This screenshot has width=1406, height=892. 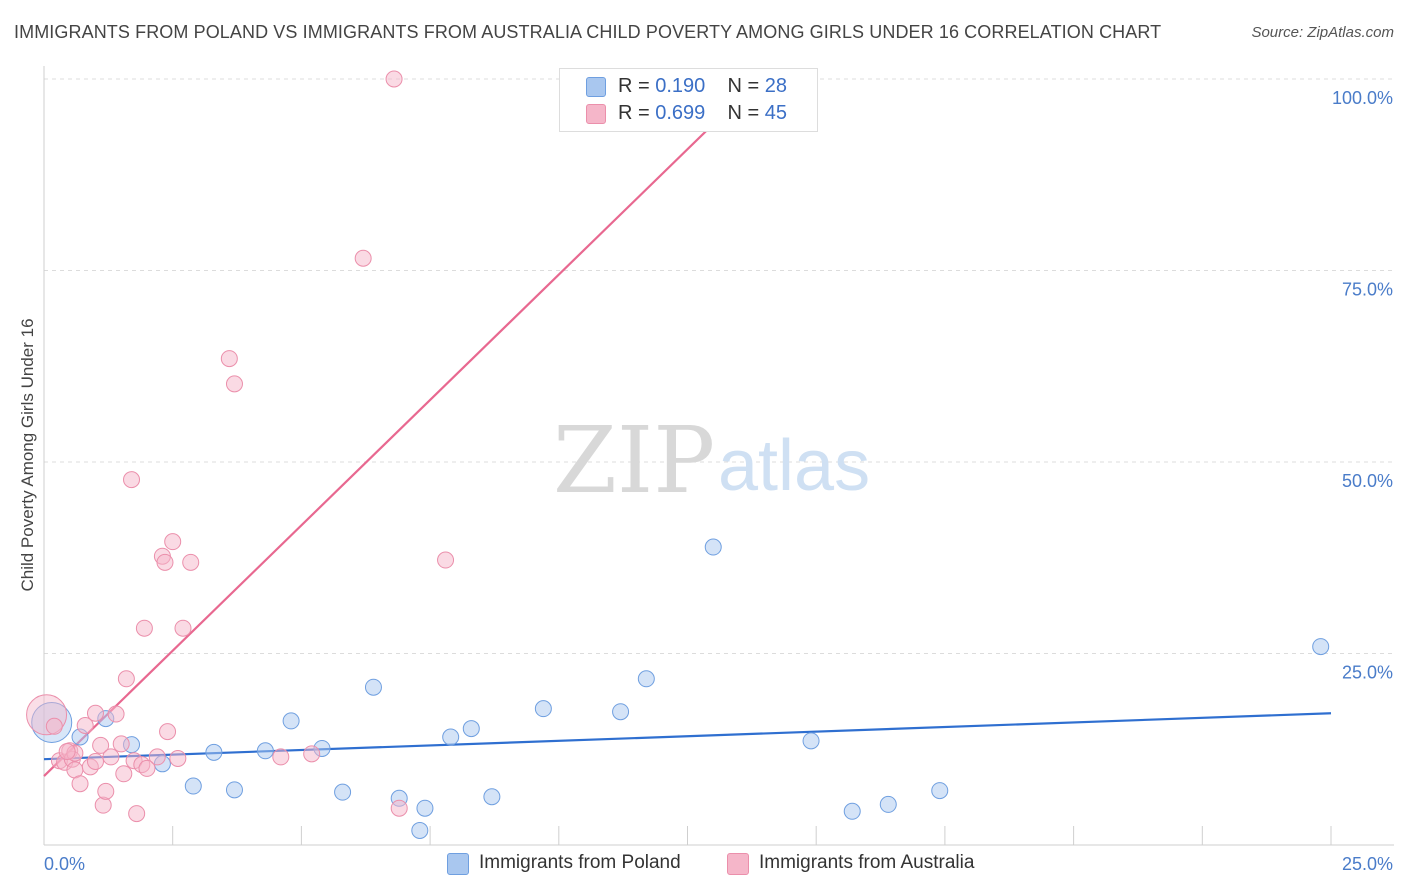 What do you see at coordinates (680, 113) in the screenshot?
I see `r-value: 0.699` at bounding box center [680, 113].